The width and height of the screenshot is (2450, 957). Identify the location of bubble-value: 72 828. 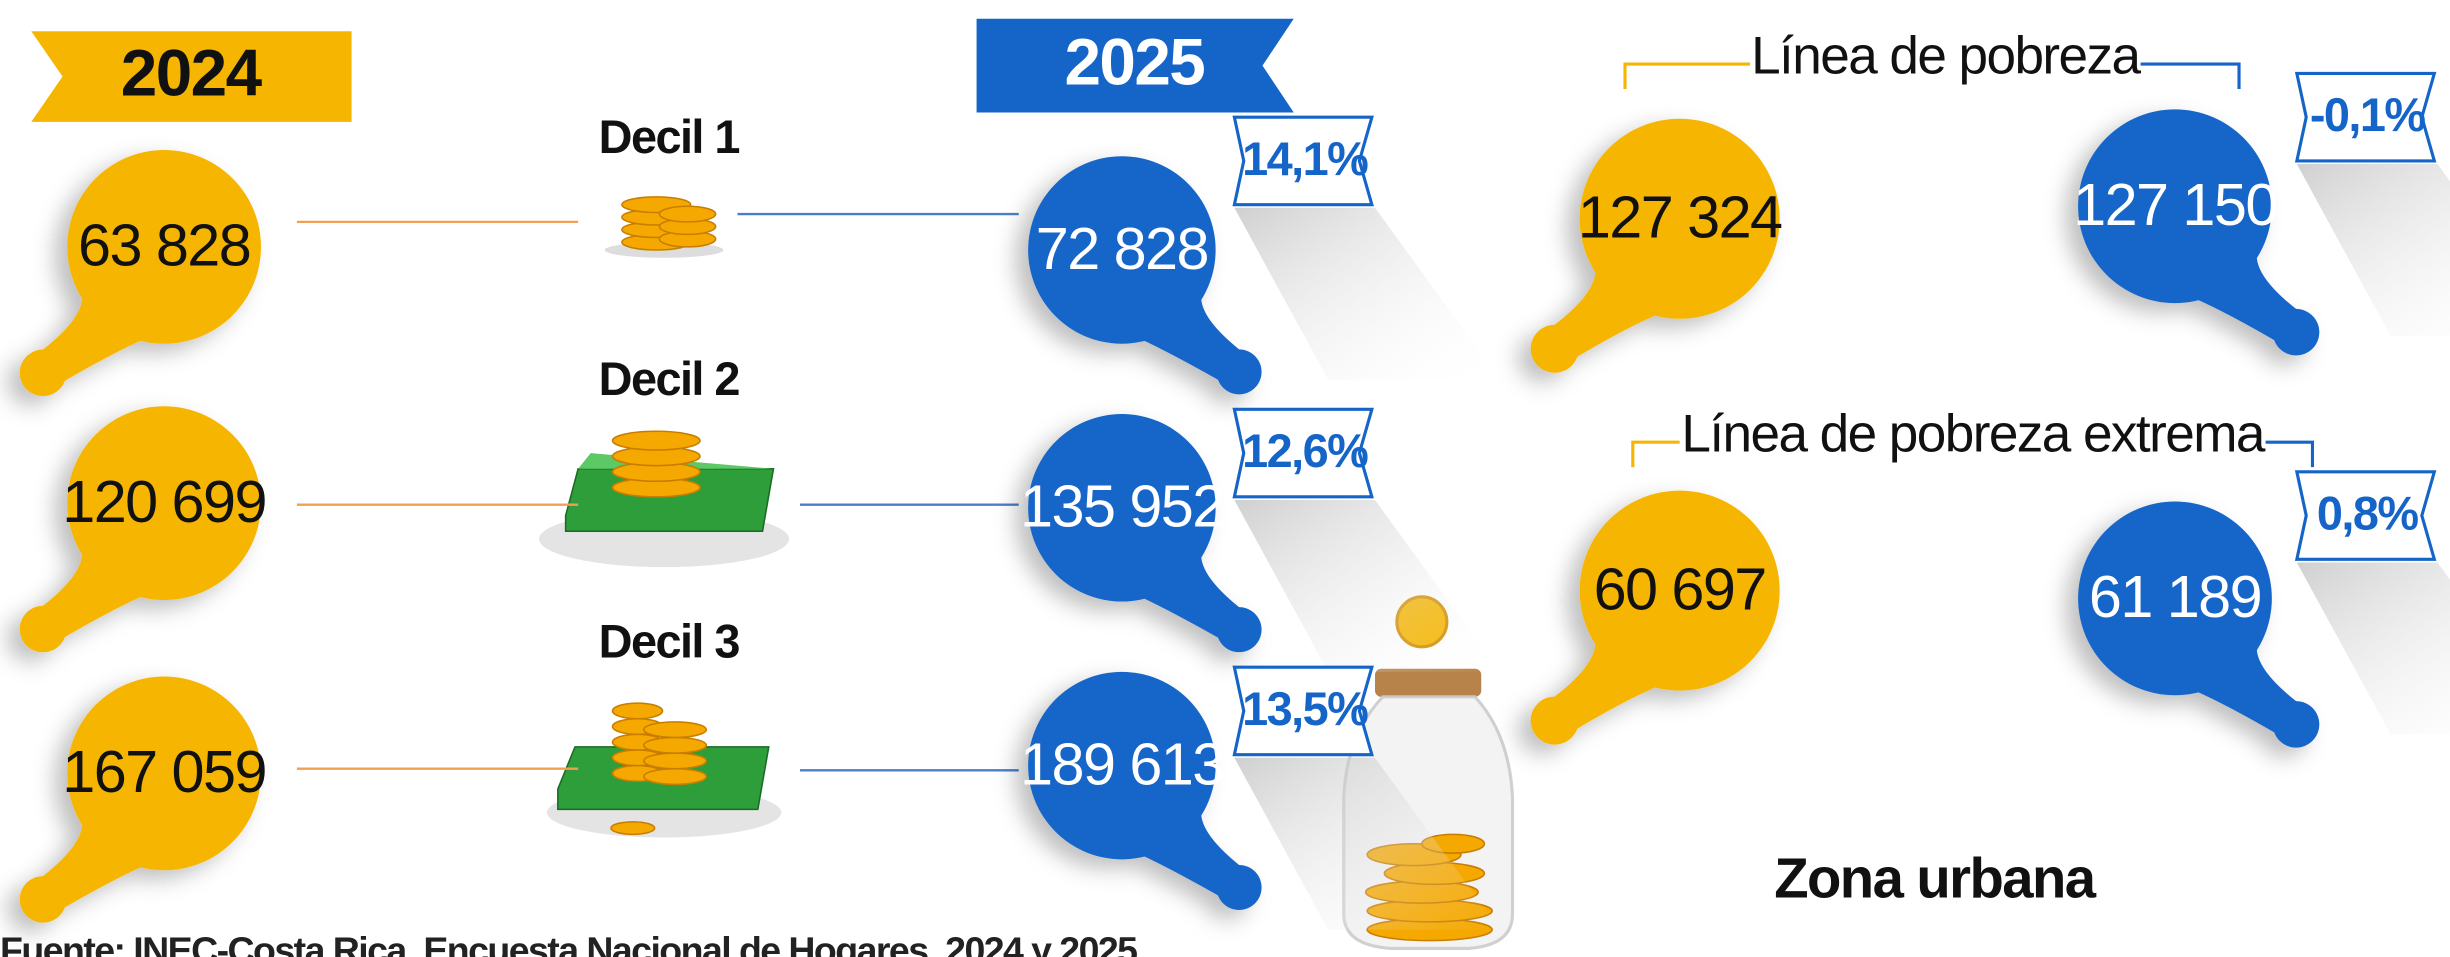
(1122, 248).